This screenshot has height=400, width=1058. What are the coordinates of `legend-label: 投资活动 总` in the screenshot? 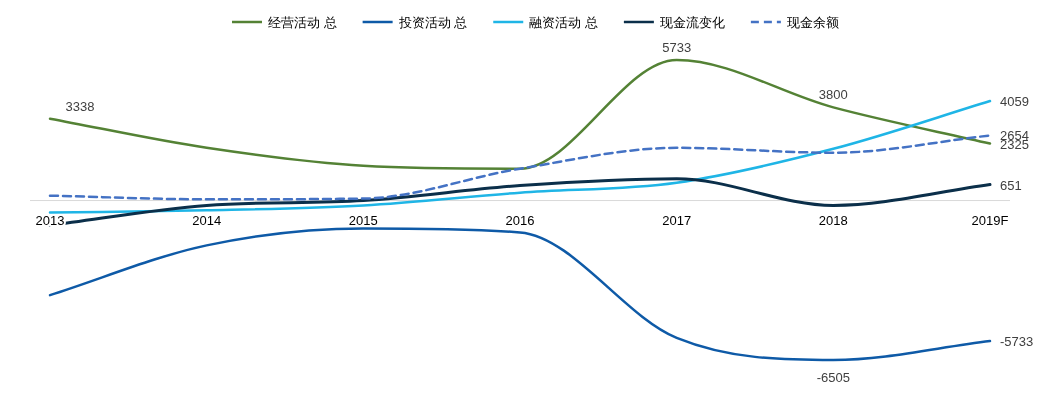 It's located at (432, 22).